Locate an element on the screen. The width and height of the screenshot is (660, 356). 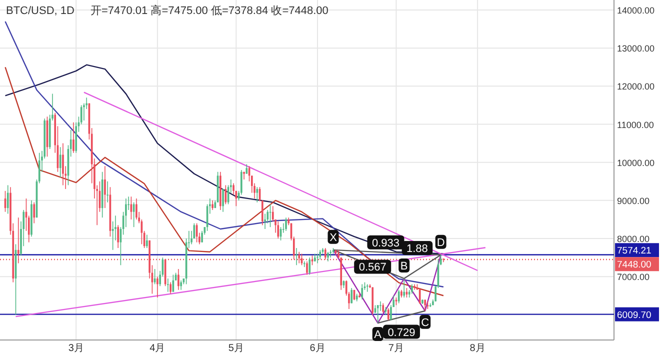
annotation: C is located at coordinates (425, 321).